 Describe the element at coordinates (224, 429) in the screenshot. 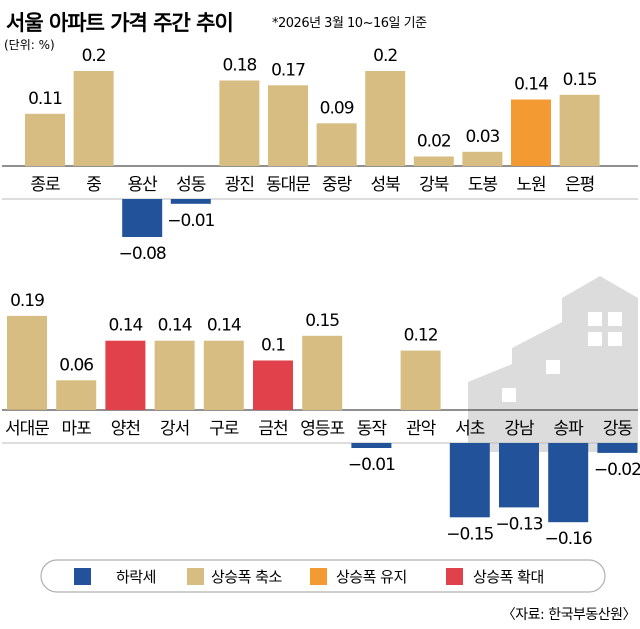

I see `category-label-구로: 구로` at that location.